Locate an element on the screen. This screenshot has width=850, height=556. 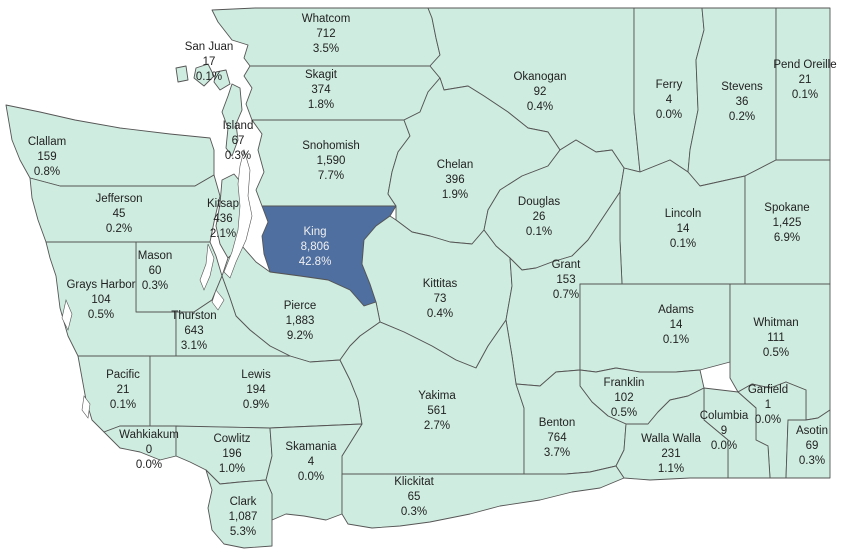
county-count: 111 is located at coordinates (776, 338).